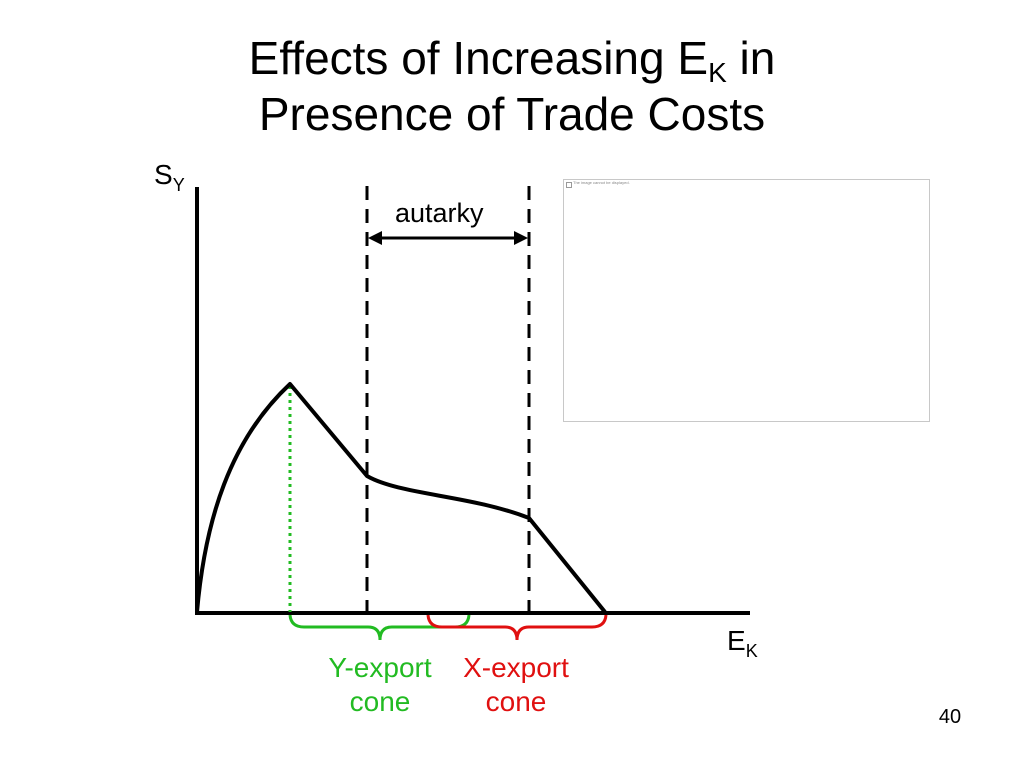 This screenshot has width=1024, height=768. I want to click on y-axis-label: SY, so click(169, 177).